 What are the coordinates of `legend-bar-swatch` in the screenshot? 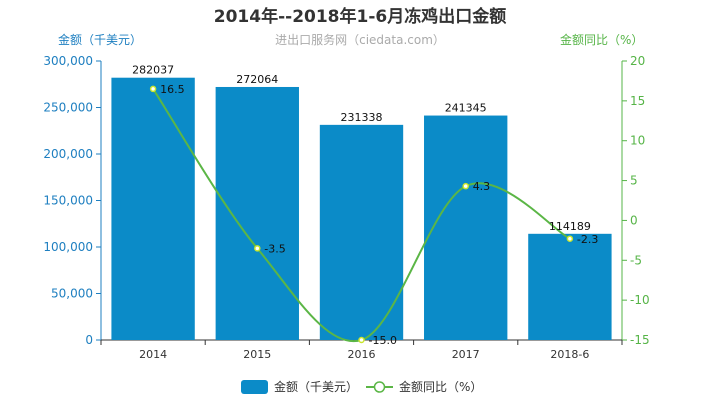 It's located at (254, 387).